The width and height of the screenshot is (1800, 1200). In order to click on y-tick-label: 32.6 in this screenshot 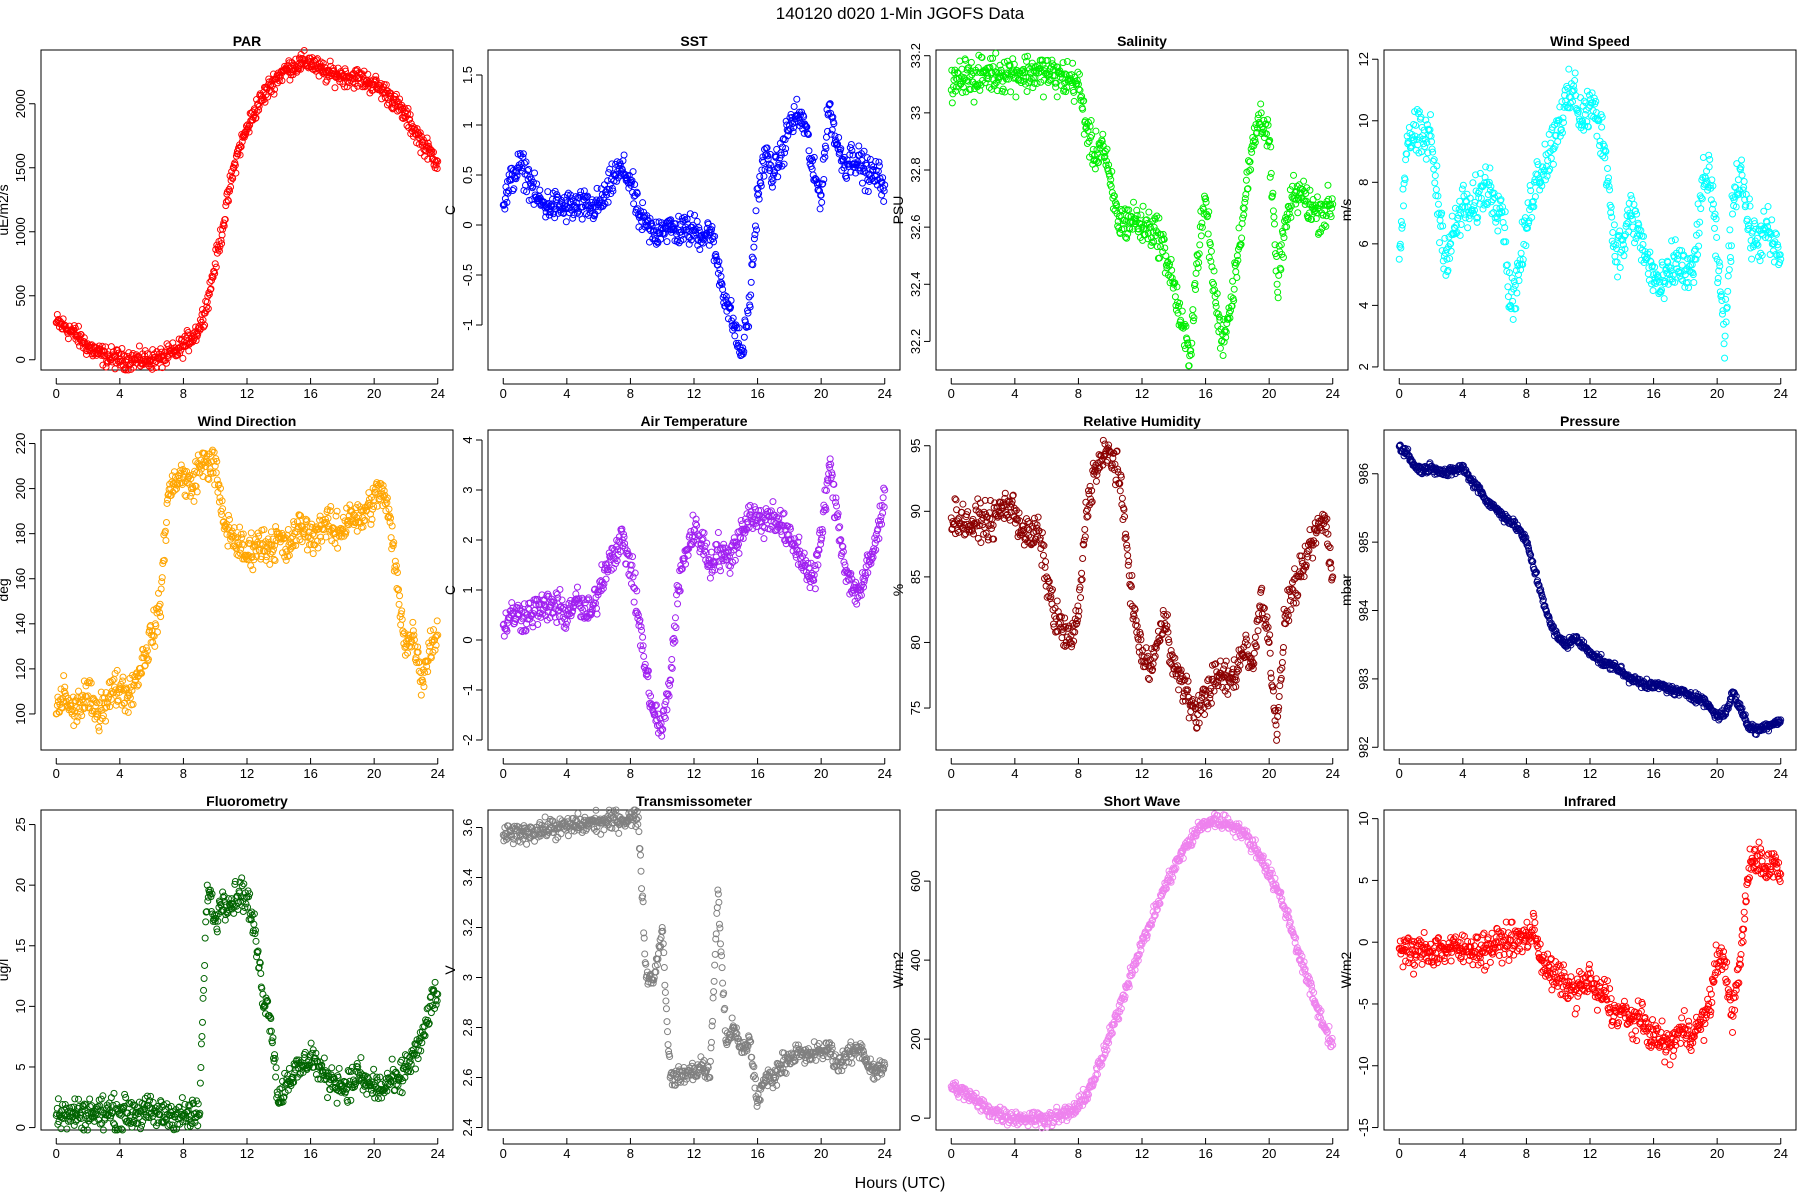, I will do `click(915, 226)`.